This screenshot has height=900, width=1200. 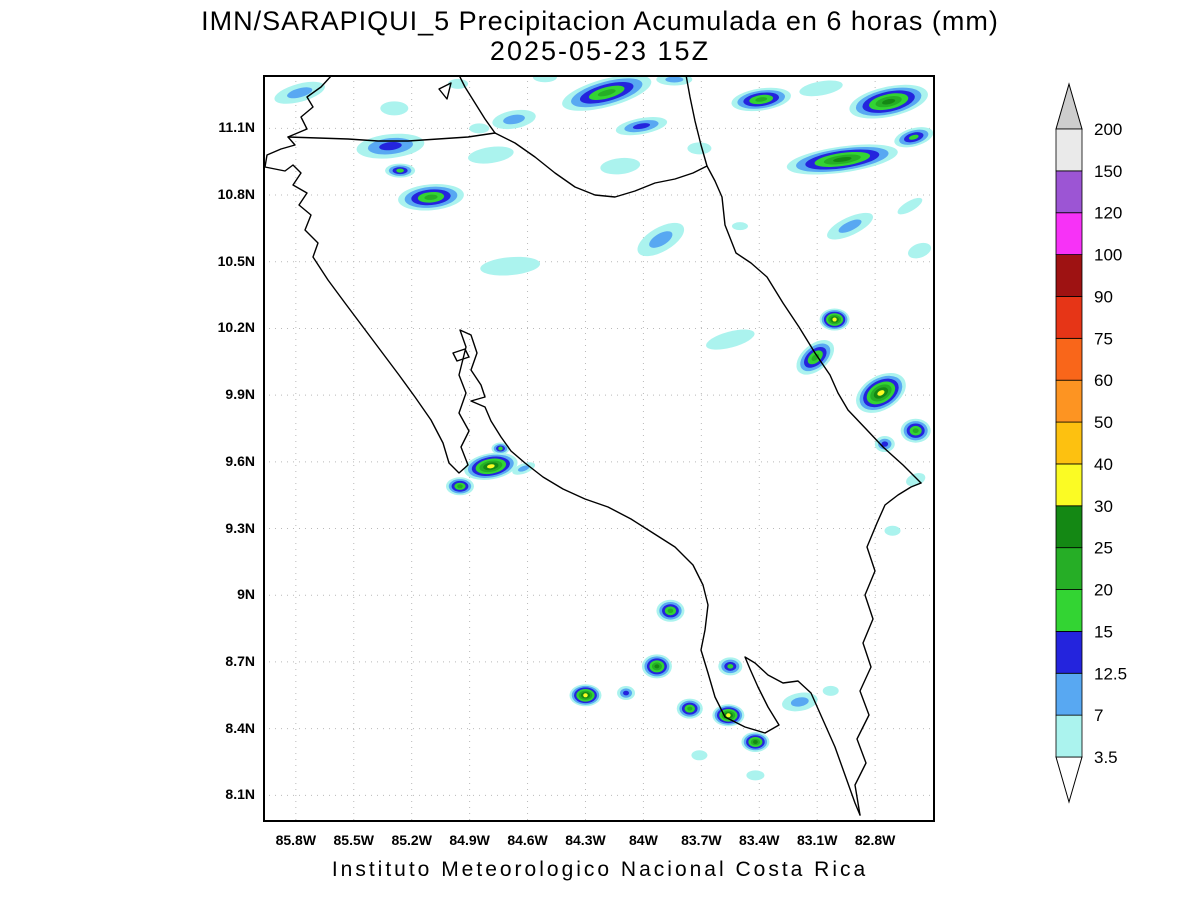 I want to click on colorbar-level-label: 30, so click(x=1103, y=506).